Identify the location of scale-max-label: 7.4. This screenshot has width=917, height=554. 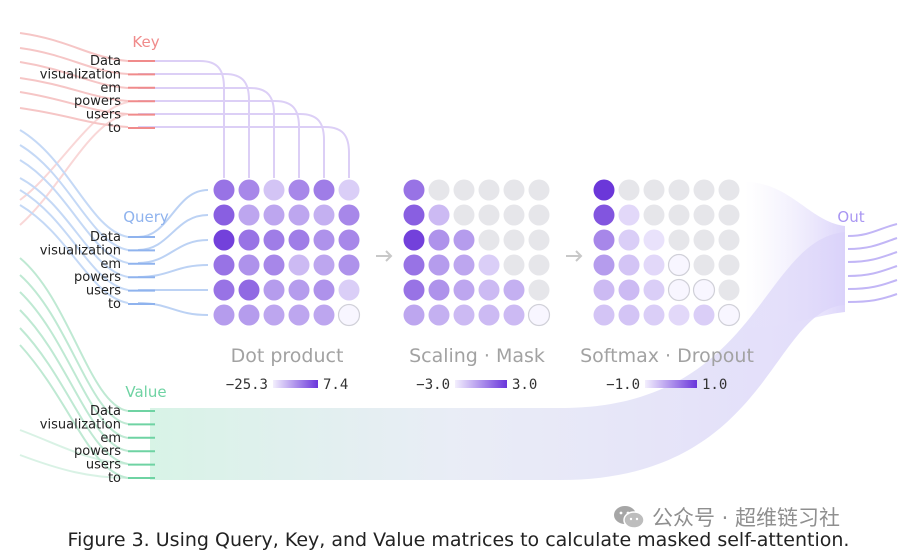
(335, 385).